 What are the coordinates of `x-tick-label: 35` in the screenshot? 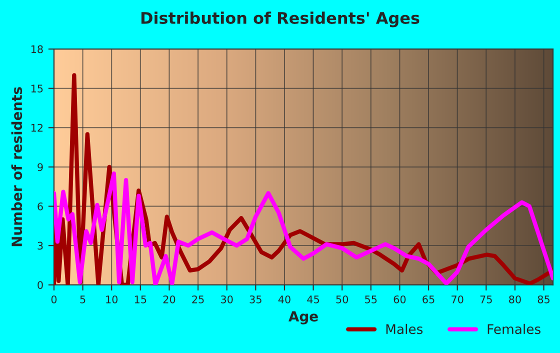 It's located at (256, 299).